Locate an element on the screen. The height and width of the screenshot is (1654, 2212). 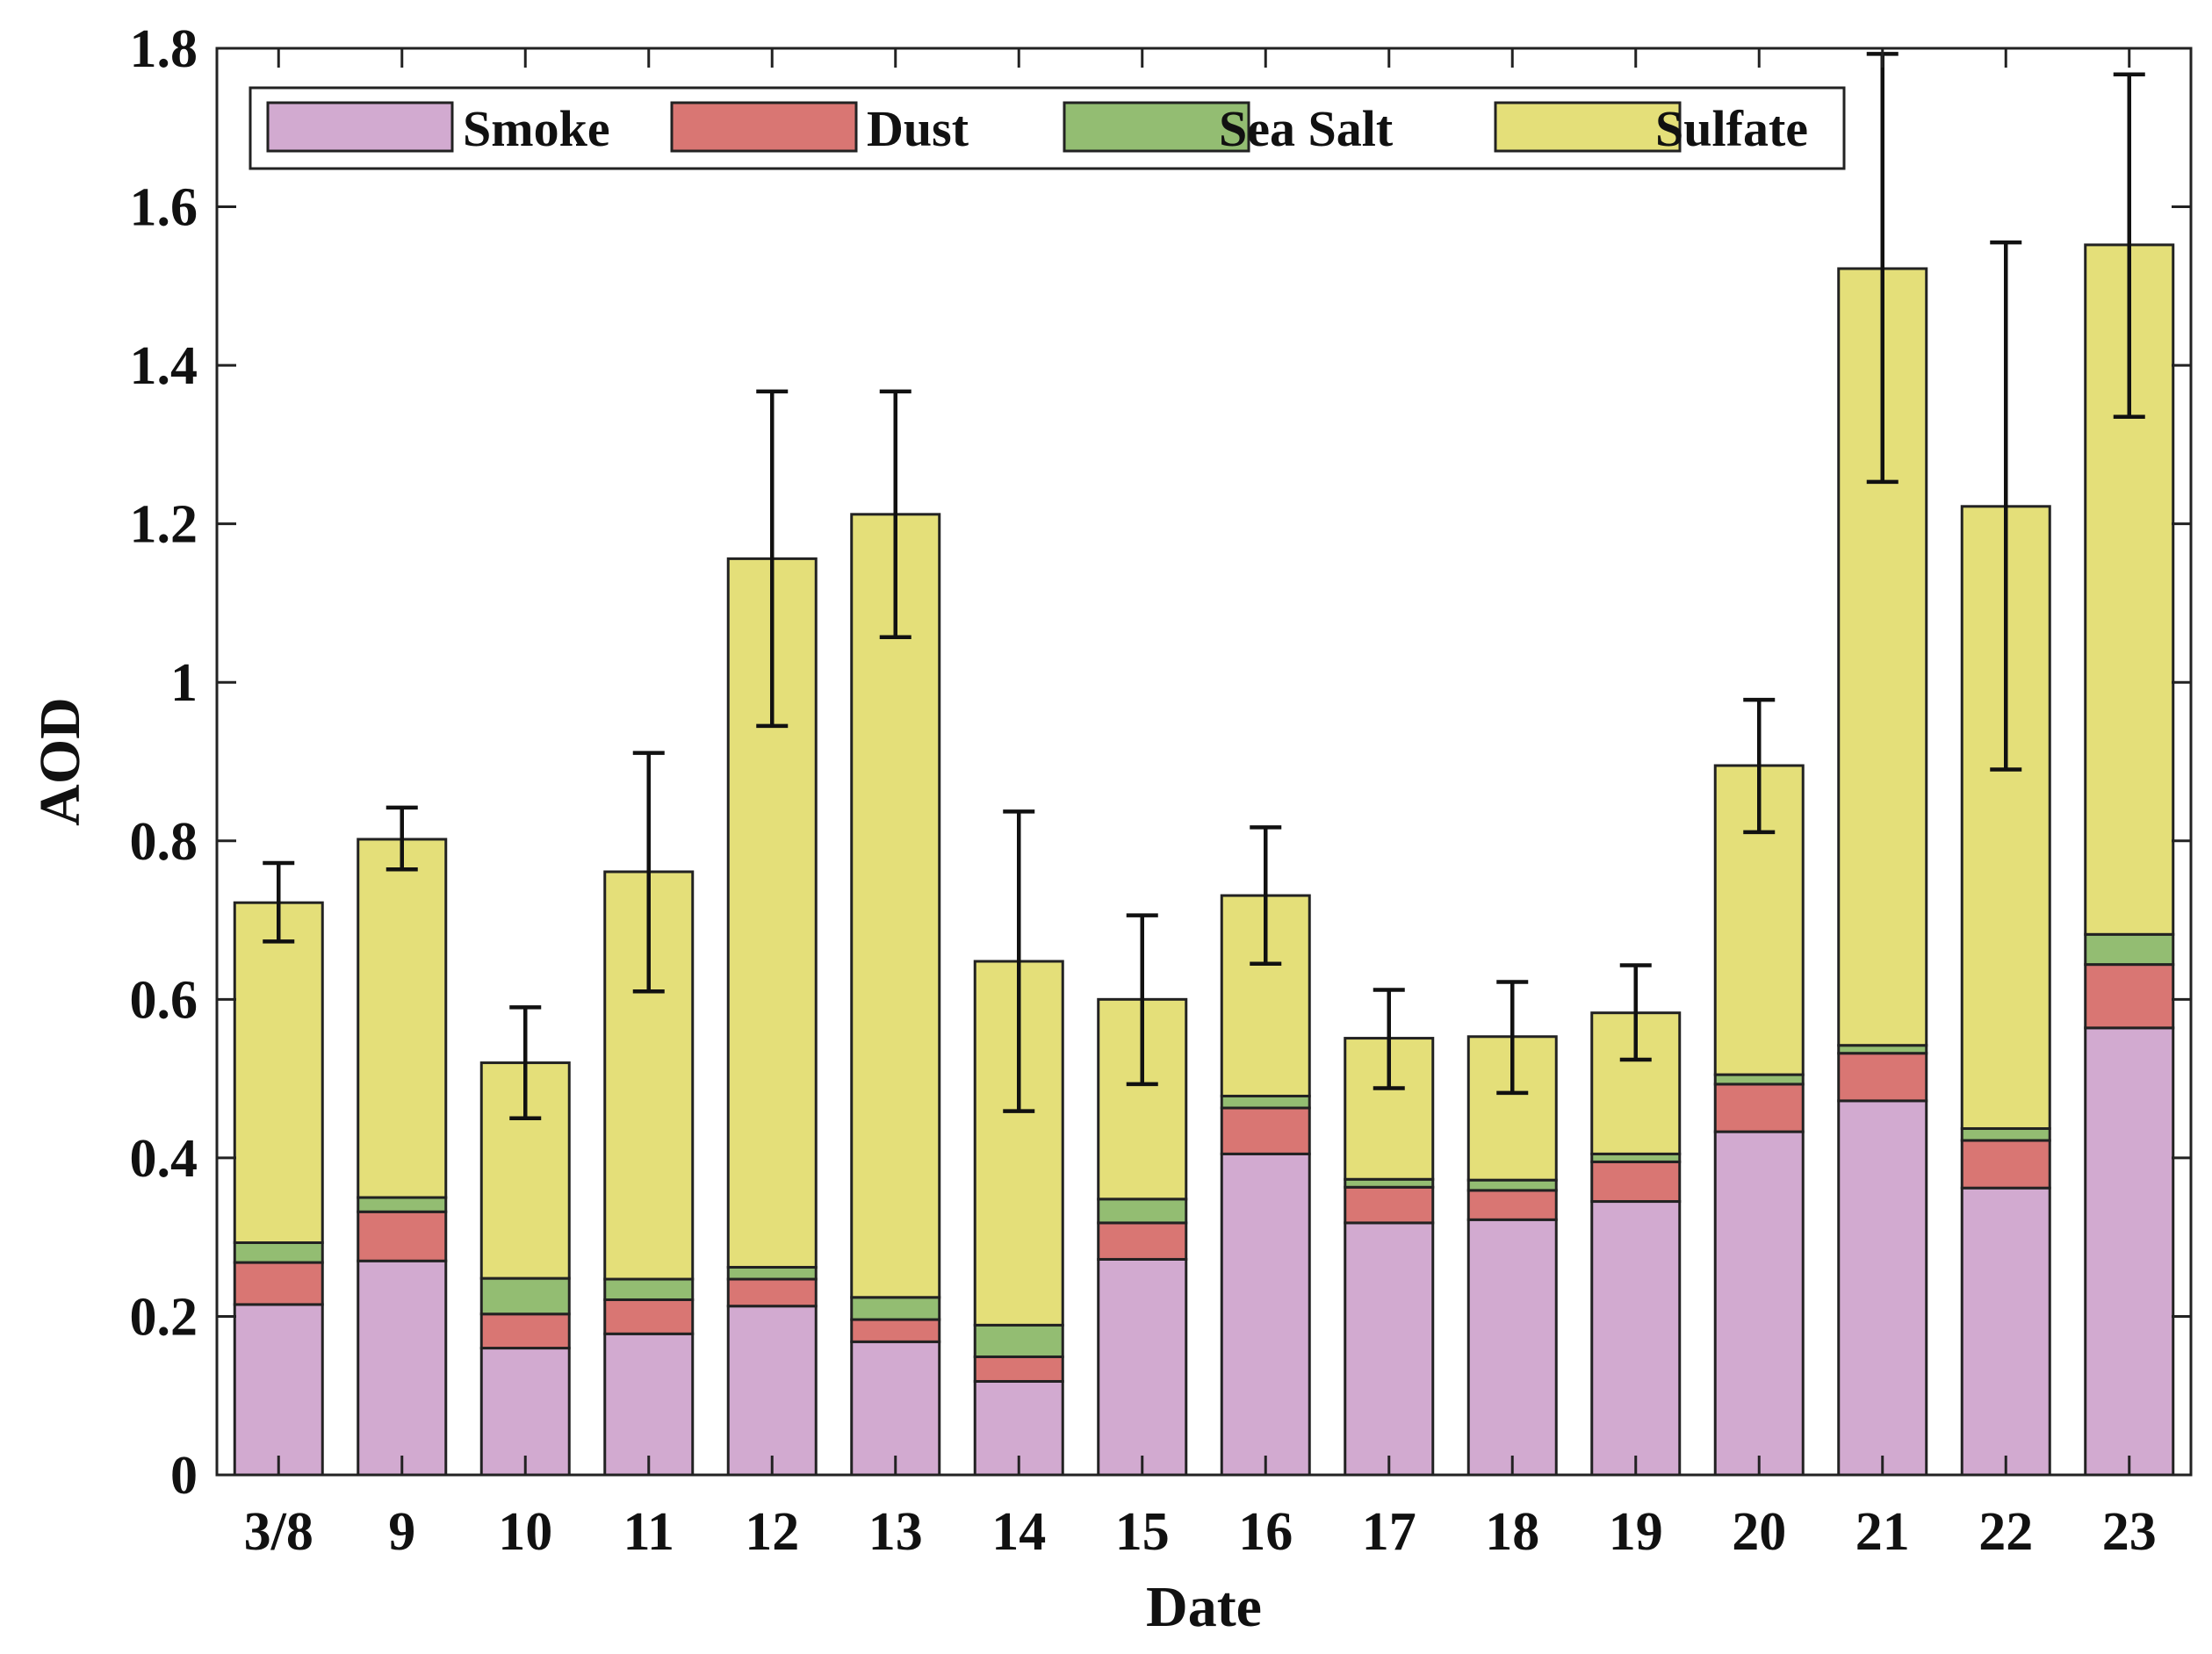
y-tick-label: 0.6 is located at coordinates (164, 1000).